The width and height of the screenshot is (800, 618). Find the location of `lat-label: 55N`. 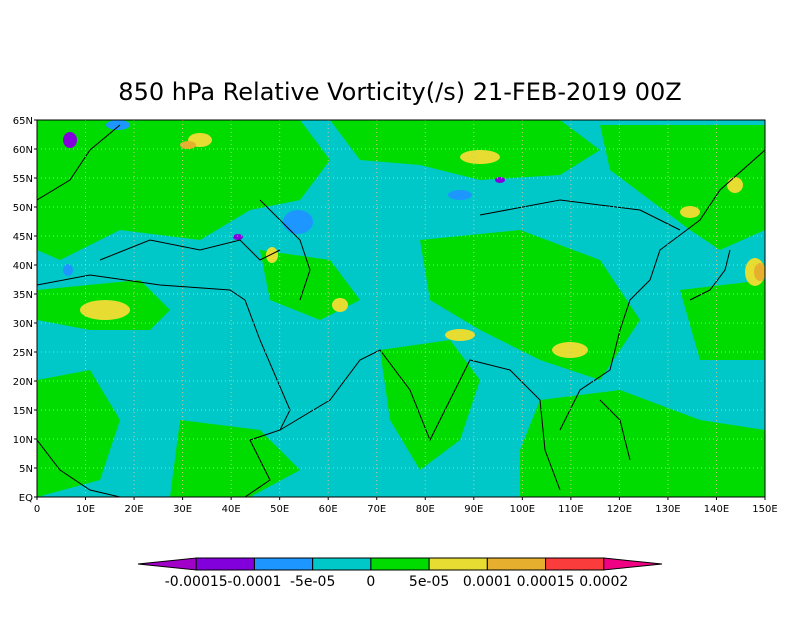

lat-label: 55N is located at coordinates (23, 179).